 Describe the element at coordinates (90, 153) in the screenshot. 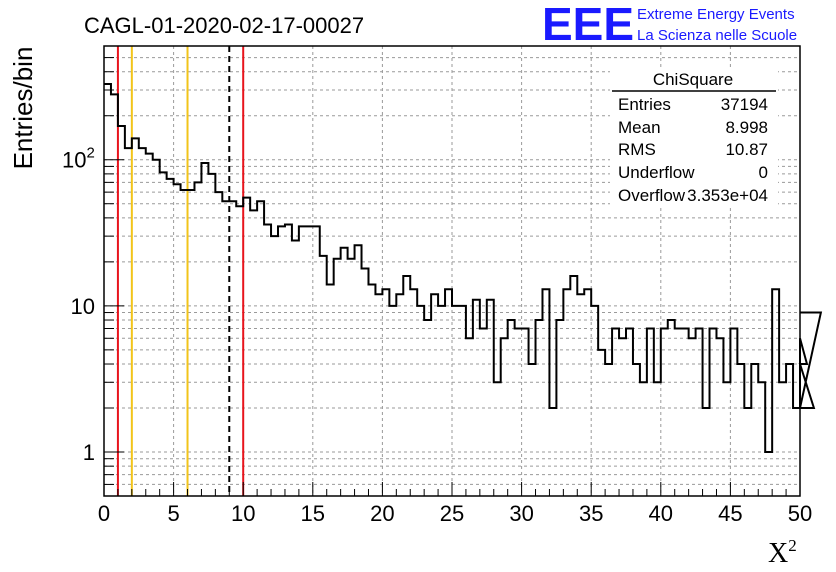

I see `y-tick-label-exponent: 2` at that location.